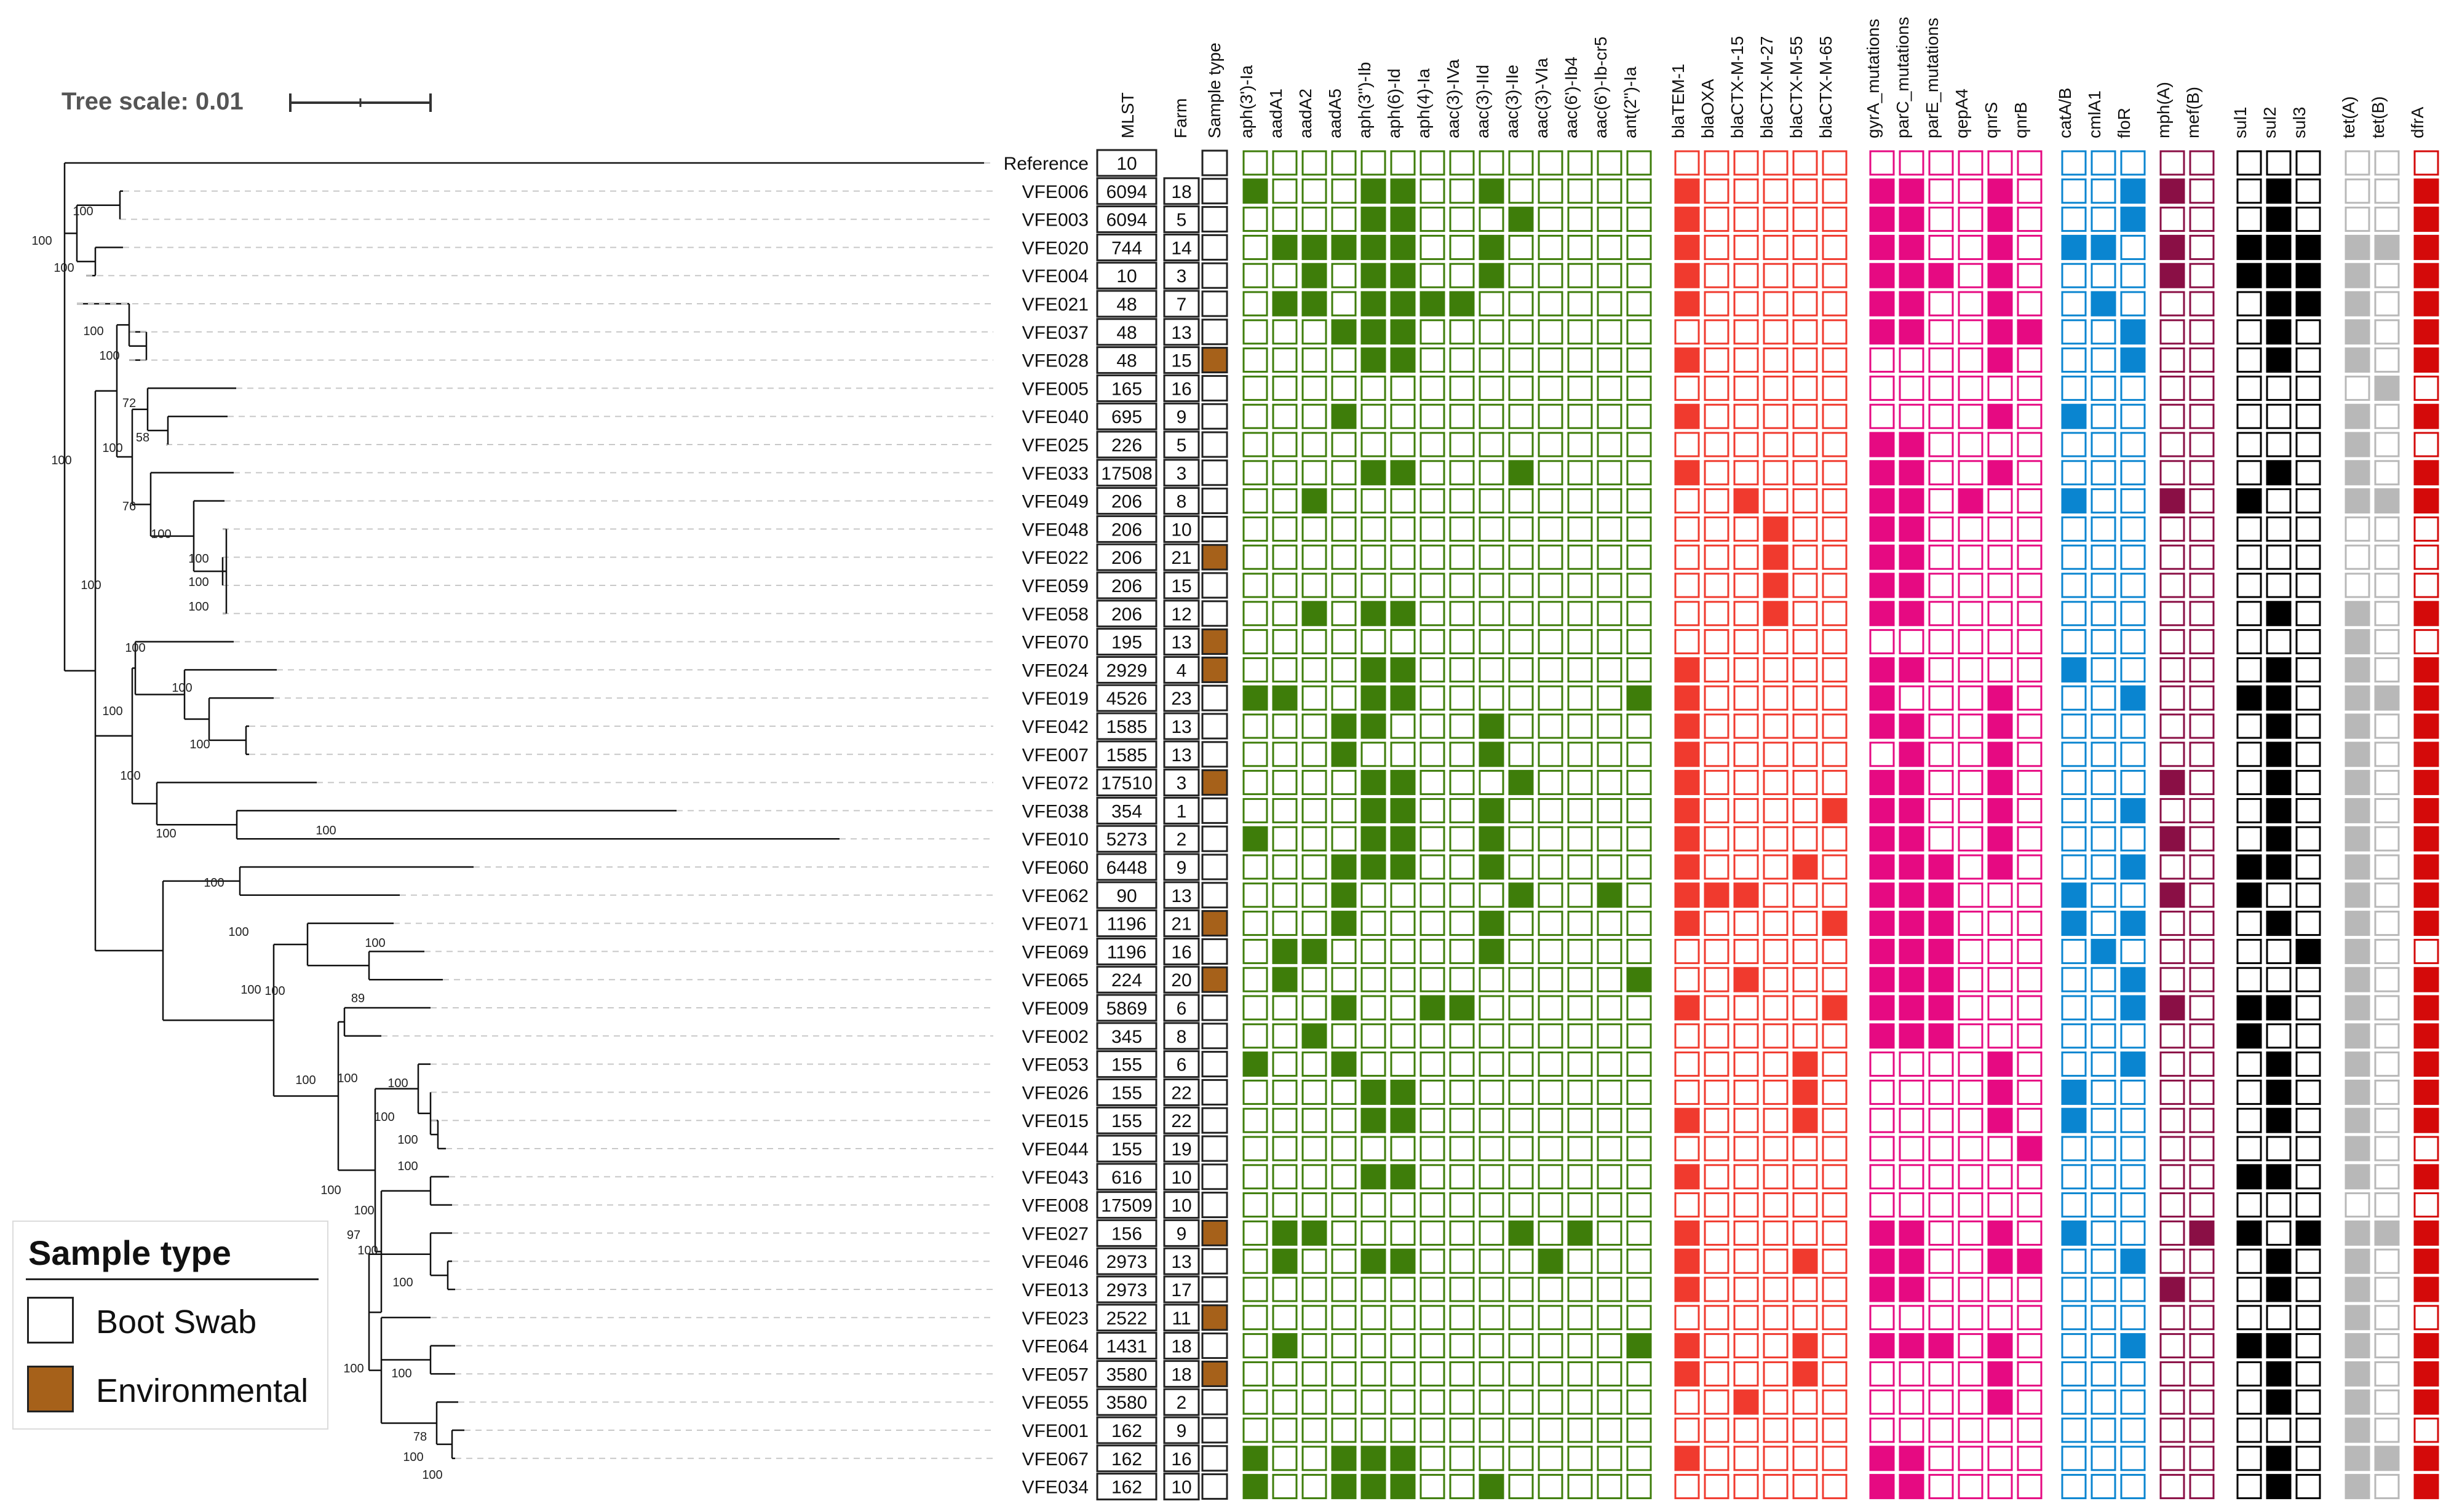 The width and height of the screenshot is (2454, 1512). Describe the element at coordinates (1182, 1403) in the screenshot. I see `farm-value: 2` at that location.